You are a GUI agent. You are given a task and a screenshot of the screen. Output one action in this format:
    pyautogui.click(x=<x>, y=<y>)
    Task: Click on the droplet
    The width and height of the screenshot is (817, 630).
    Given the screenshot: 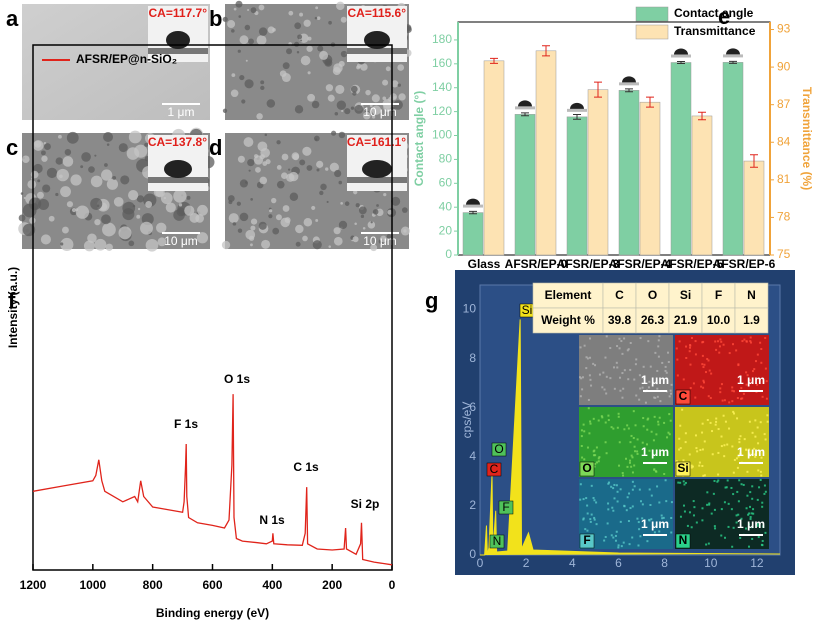 What is the action you would take?
    pyautogui.click(x=178, y=40)
    